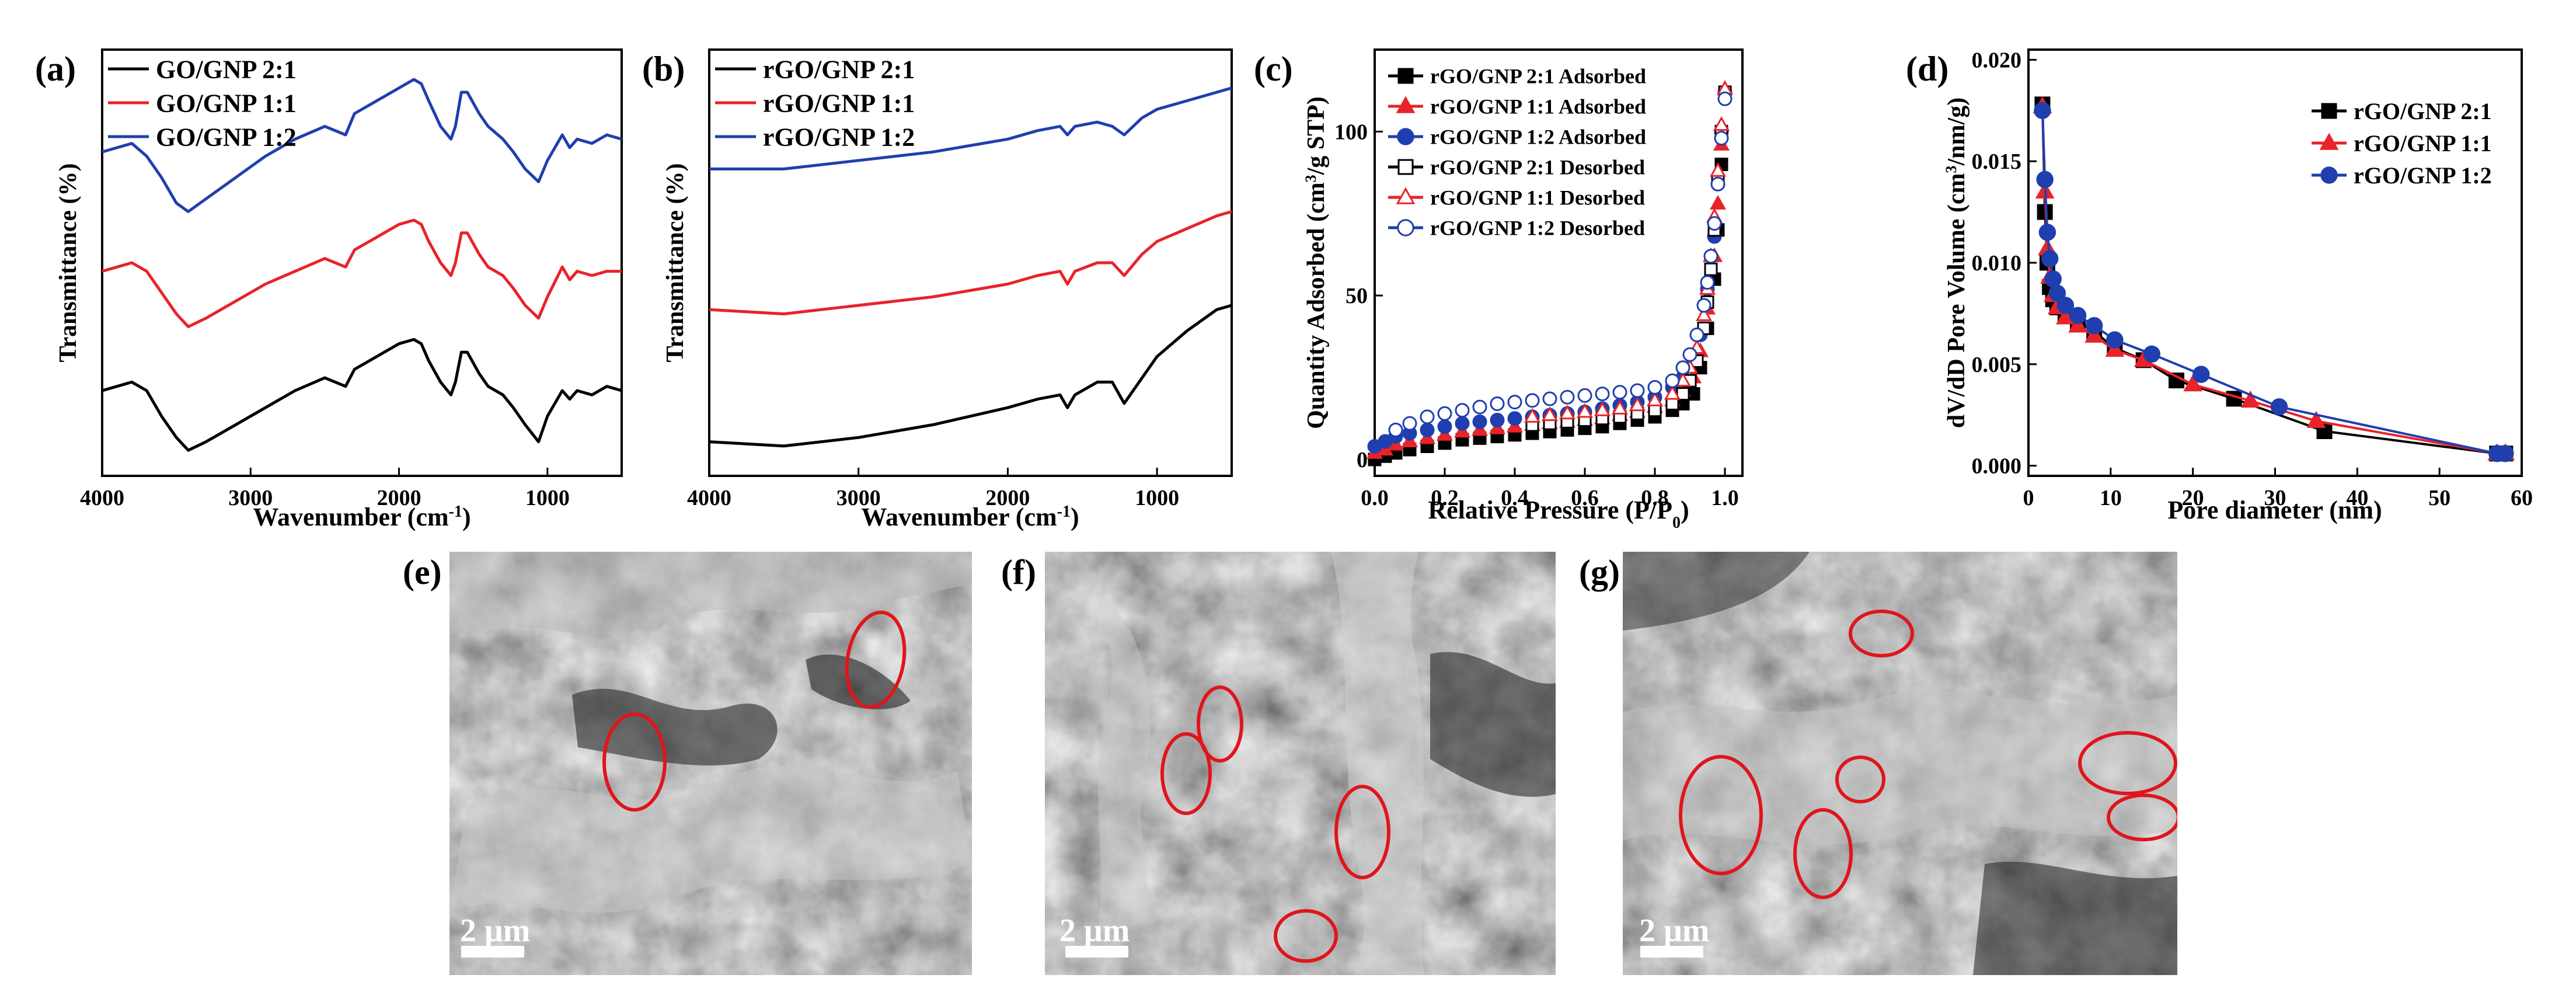 This screenshot has width=2576, height=992. I want to click on panel-b-x-tick-label: 3000, so click(859, 498).